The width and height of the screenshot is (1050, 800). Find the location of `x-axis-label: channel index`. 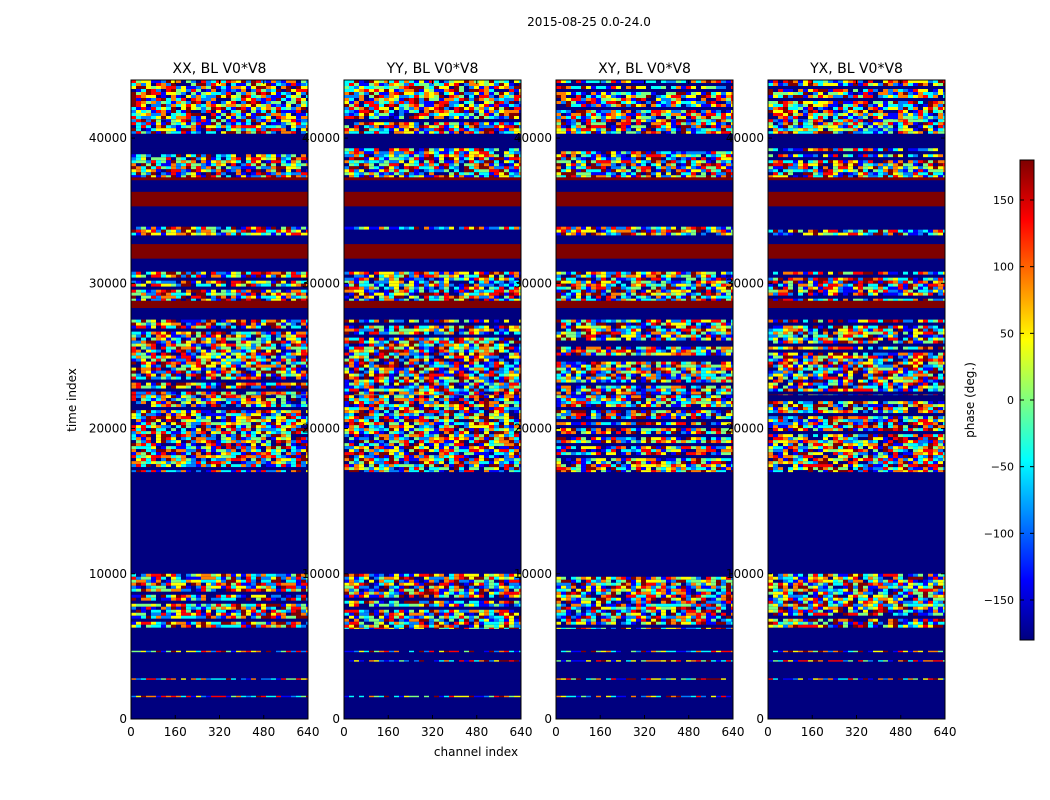

x-axis-label: channel index is located at coordinates (476, 752).